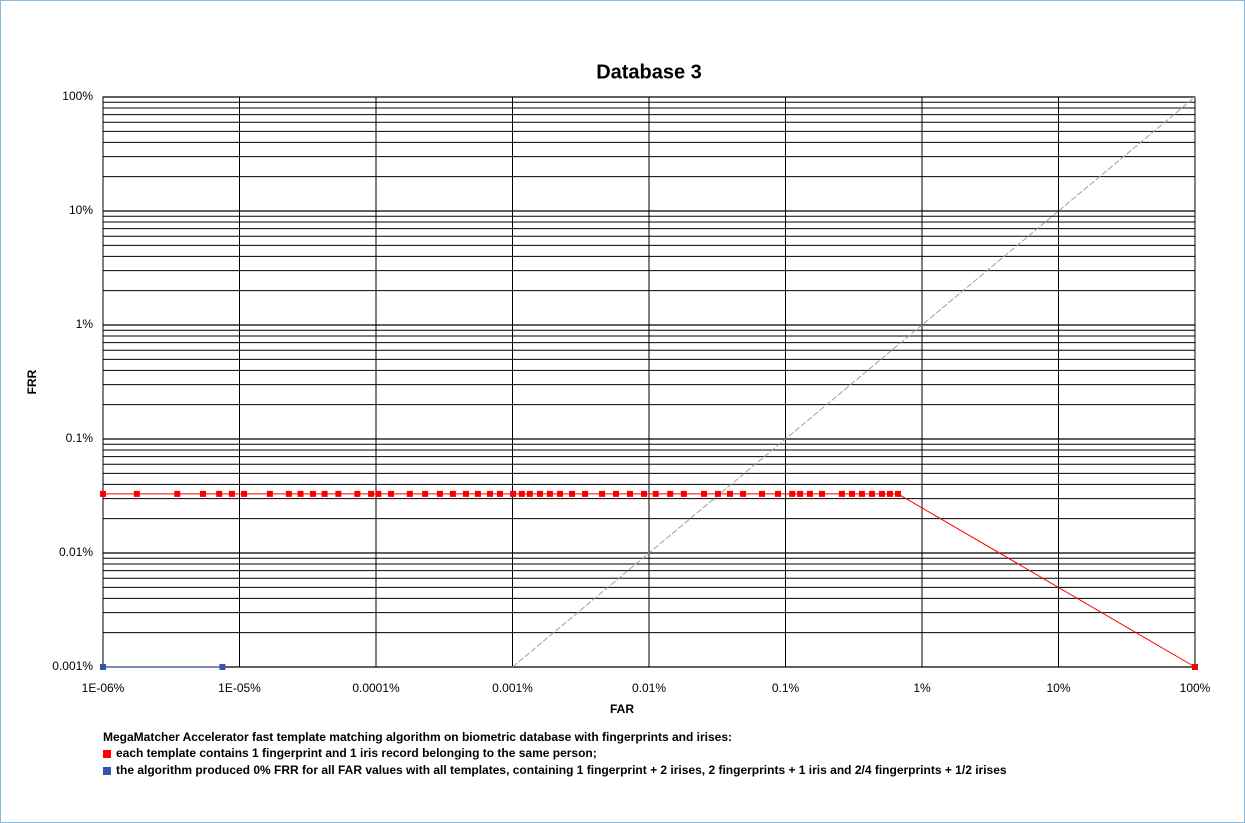 The image size is (1245, 823). I want to click on y-tick-label: 10%, so click(81, 210).